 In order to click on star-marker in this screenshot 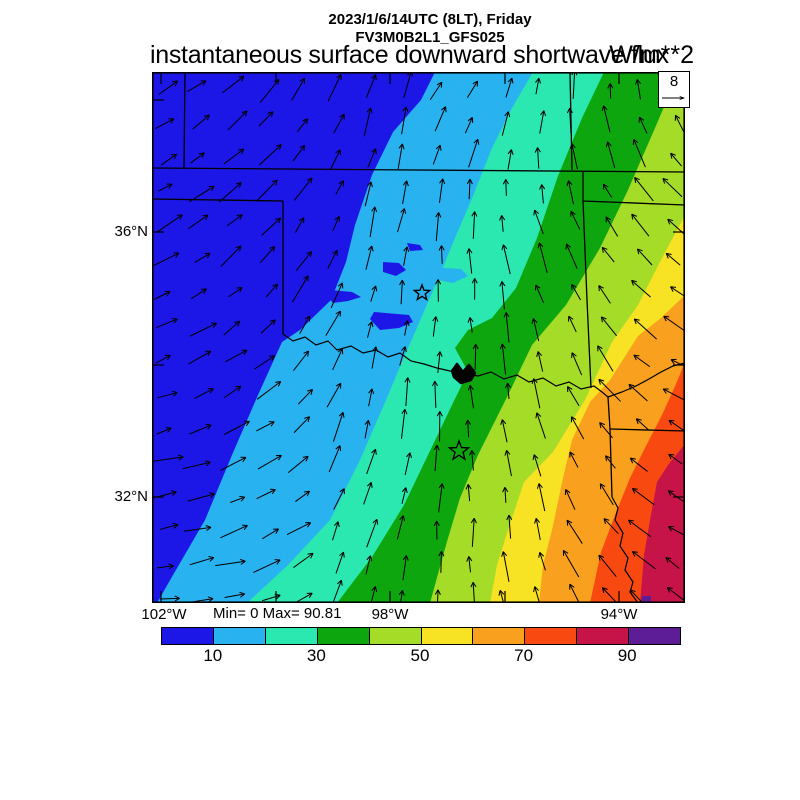, I will do `click(422, 292)`.